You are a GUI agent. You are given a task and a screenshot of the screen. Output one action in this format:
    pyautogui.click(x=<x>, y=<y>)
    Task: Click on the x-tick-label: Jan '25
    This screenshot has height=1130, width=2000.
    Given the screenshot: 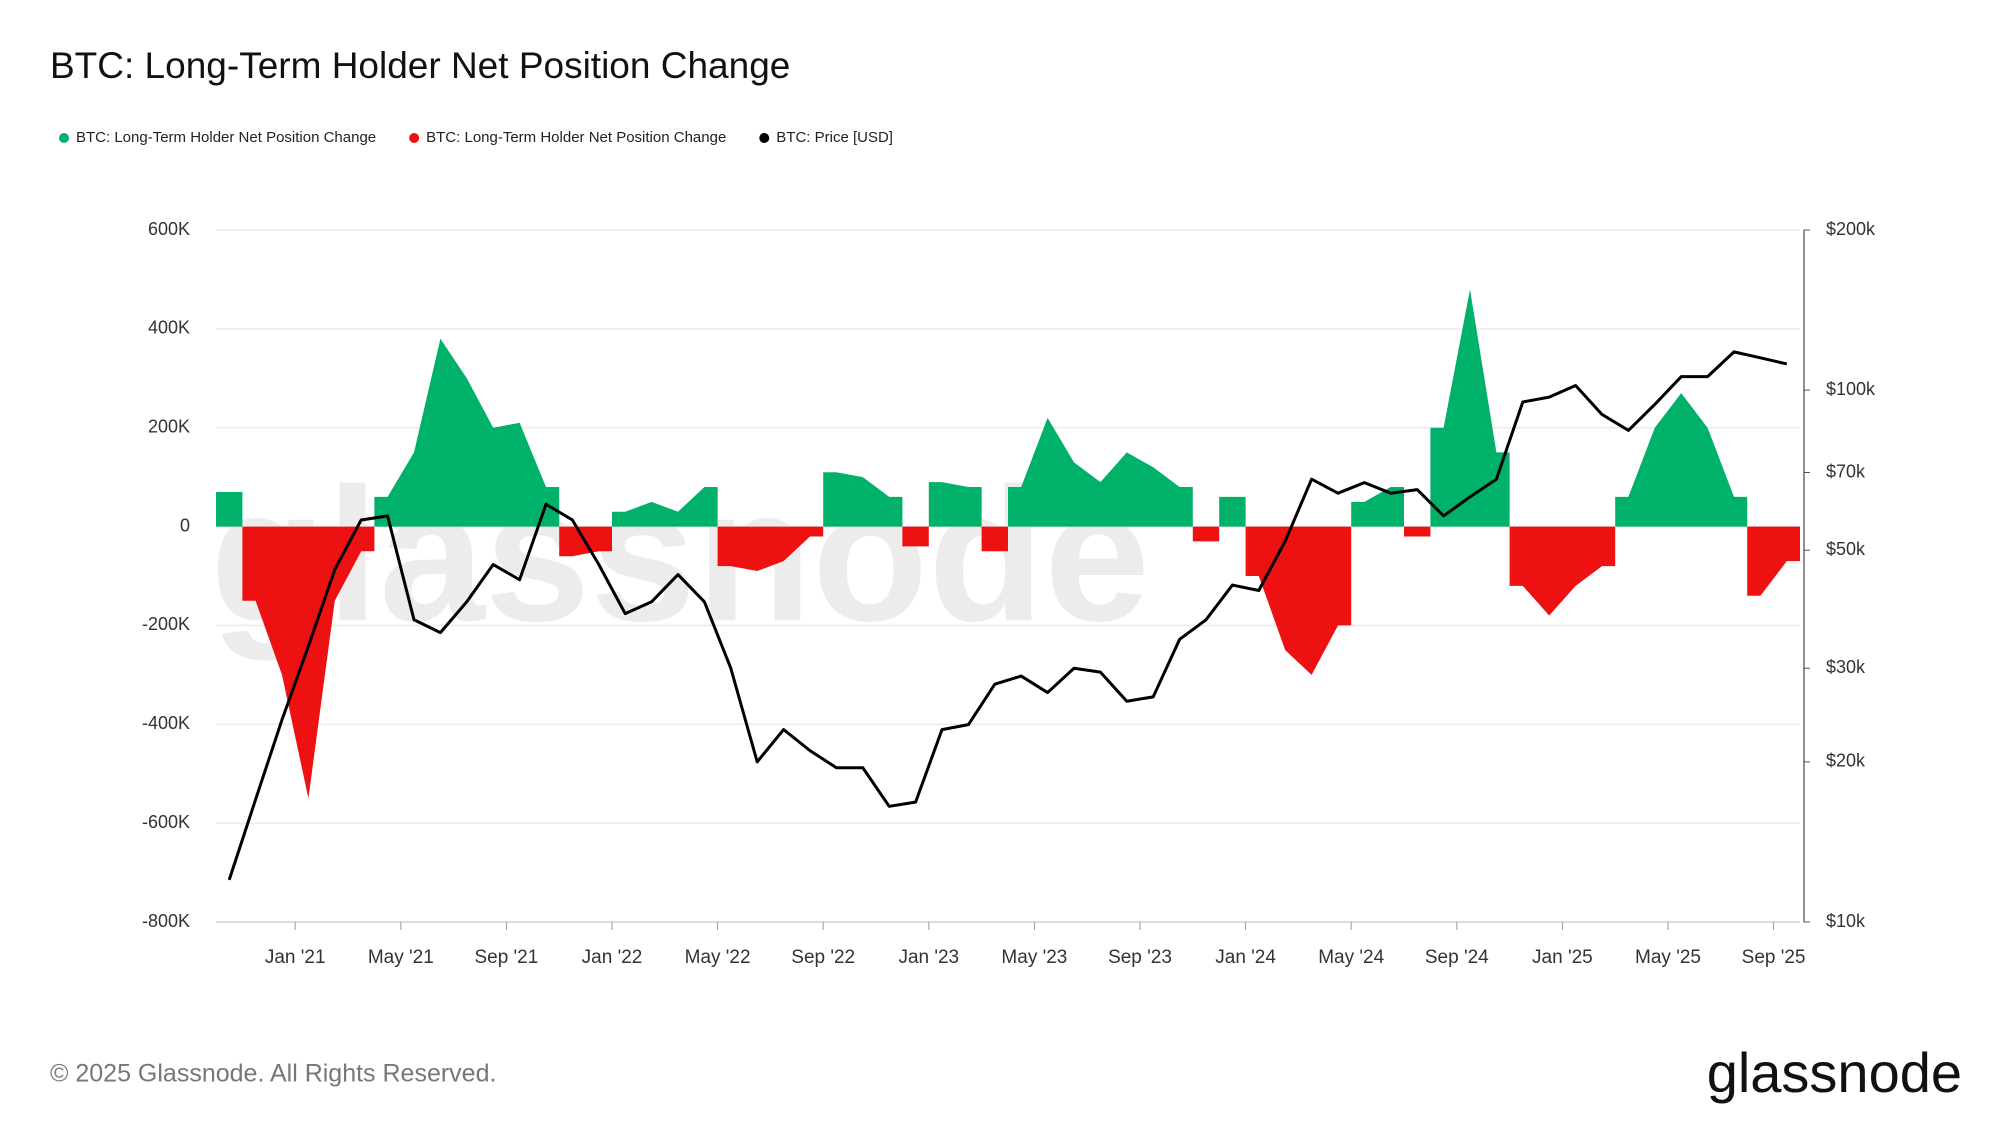 What is the action you would take?
    pyautogui.click(x=1562, y=957)
    